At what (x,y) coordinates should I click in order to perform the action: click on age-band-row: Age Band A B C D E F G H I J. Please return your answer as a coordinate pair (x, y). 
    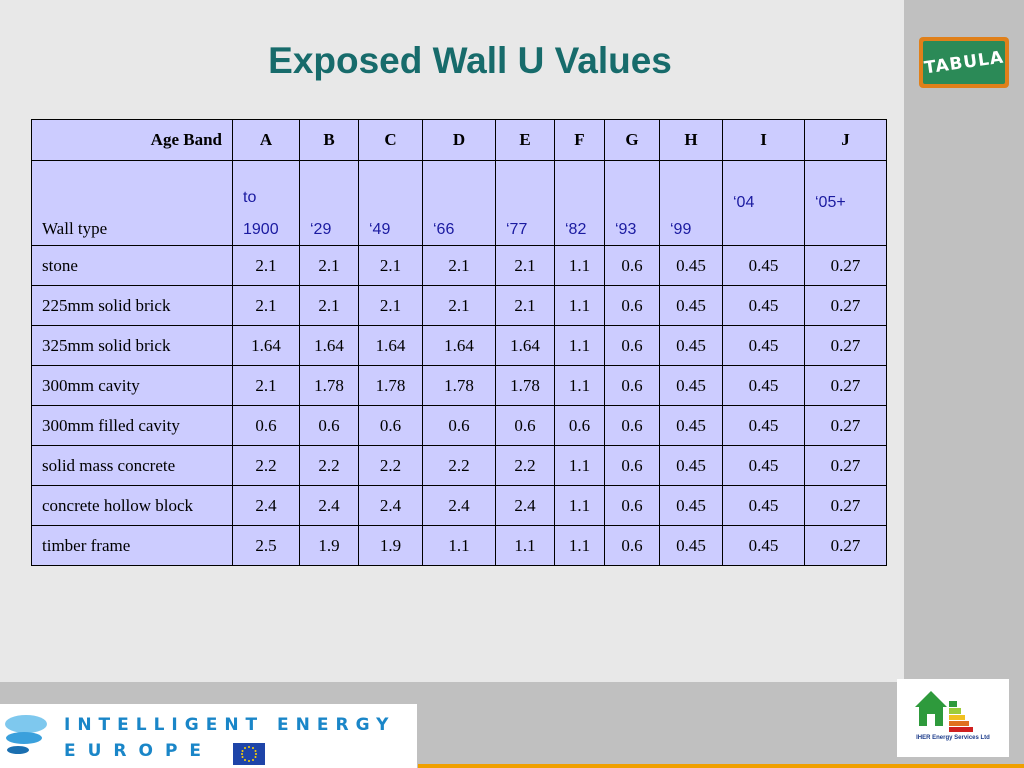
    Looking at the image, I should click on (459, 140).